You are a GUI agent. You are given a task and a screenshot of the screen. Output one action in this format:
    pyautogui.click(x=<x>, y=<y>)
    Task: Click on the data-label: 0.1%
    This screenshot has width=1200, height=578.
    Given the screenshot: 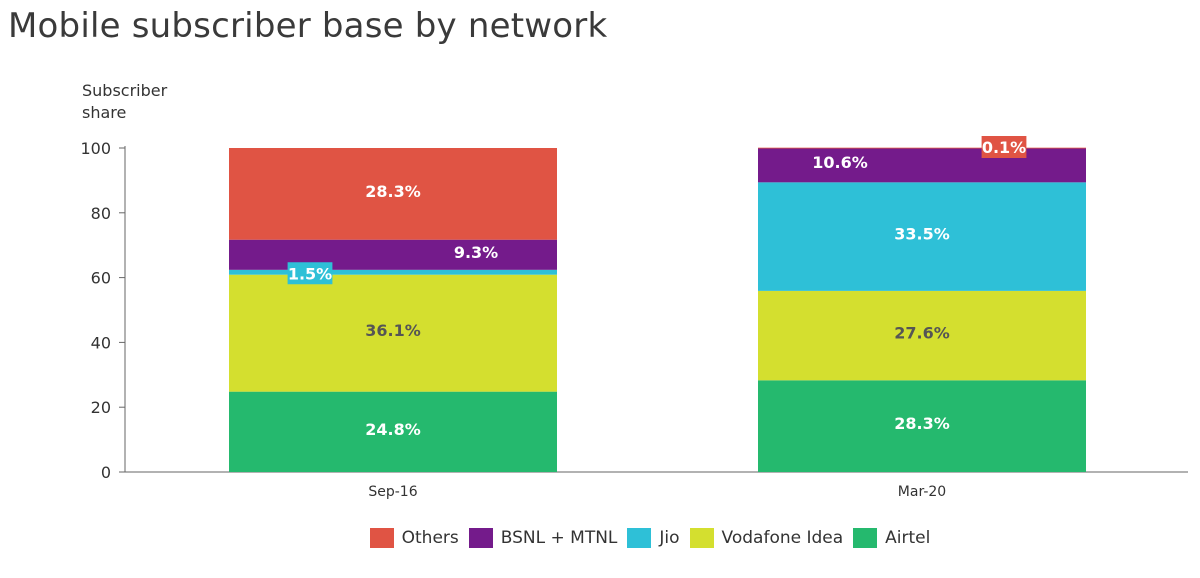 What is the action you would take?
    pyautogui.click(x=1004, y=147)
    